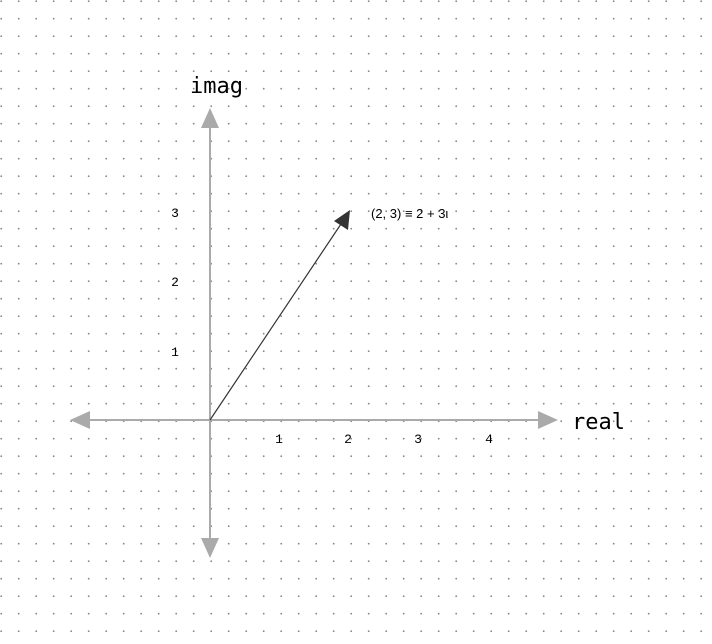 This screenshot has width=712, height=644. What do you see at coordinates (418, 439) in the screenshot?
I see `x-tick-3: 3` at bounding box center [418, 439].